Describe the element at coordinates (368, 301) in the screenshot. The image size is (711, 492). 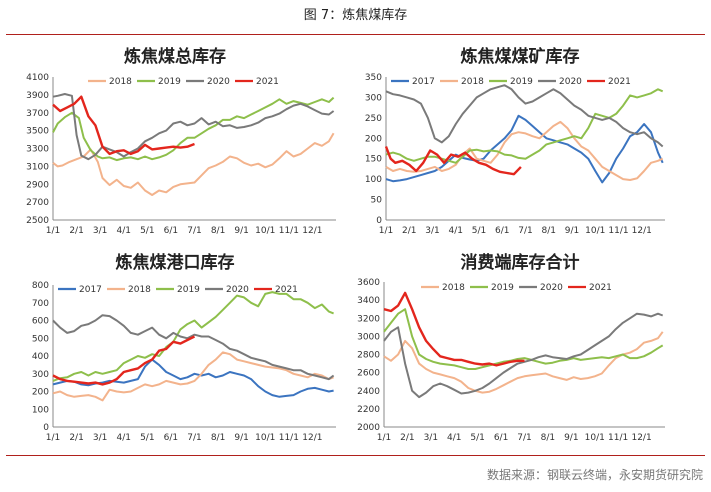
I see `y-tick-label: 3400` at that location.